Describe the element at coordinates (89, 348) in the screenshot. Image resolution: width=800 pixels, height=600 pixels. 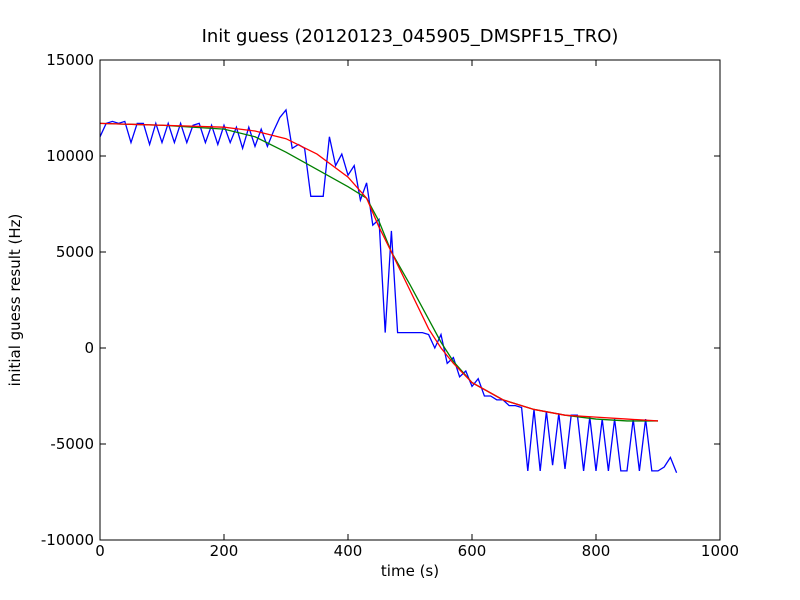
I see `y-tick-label: 0` at that location.